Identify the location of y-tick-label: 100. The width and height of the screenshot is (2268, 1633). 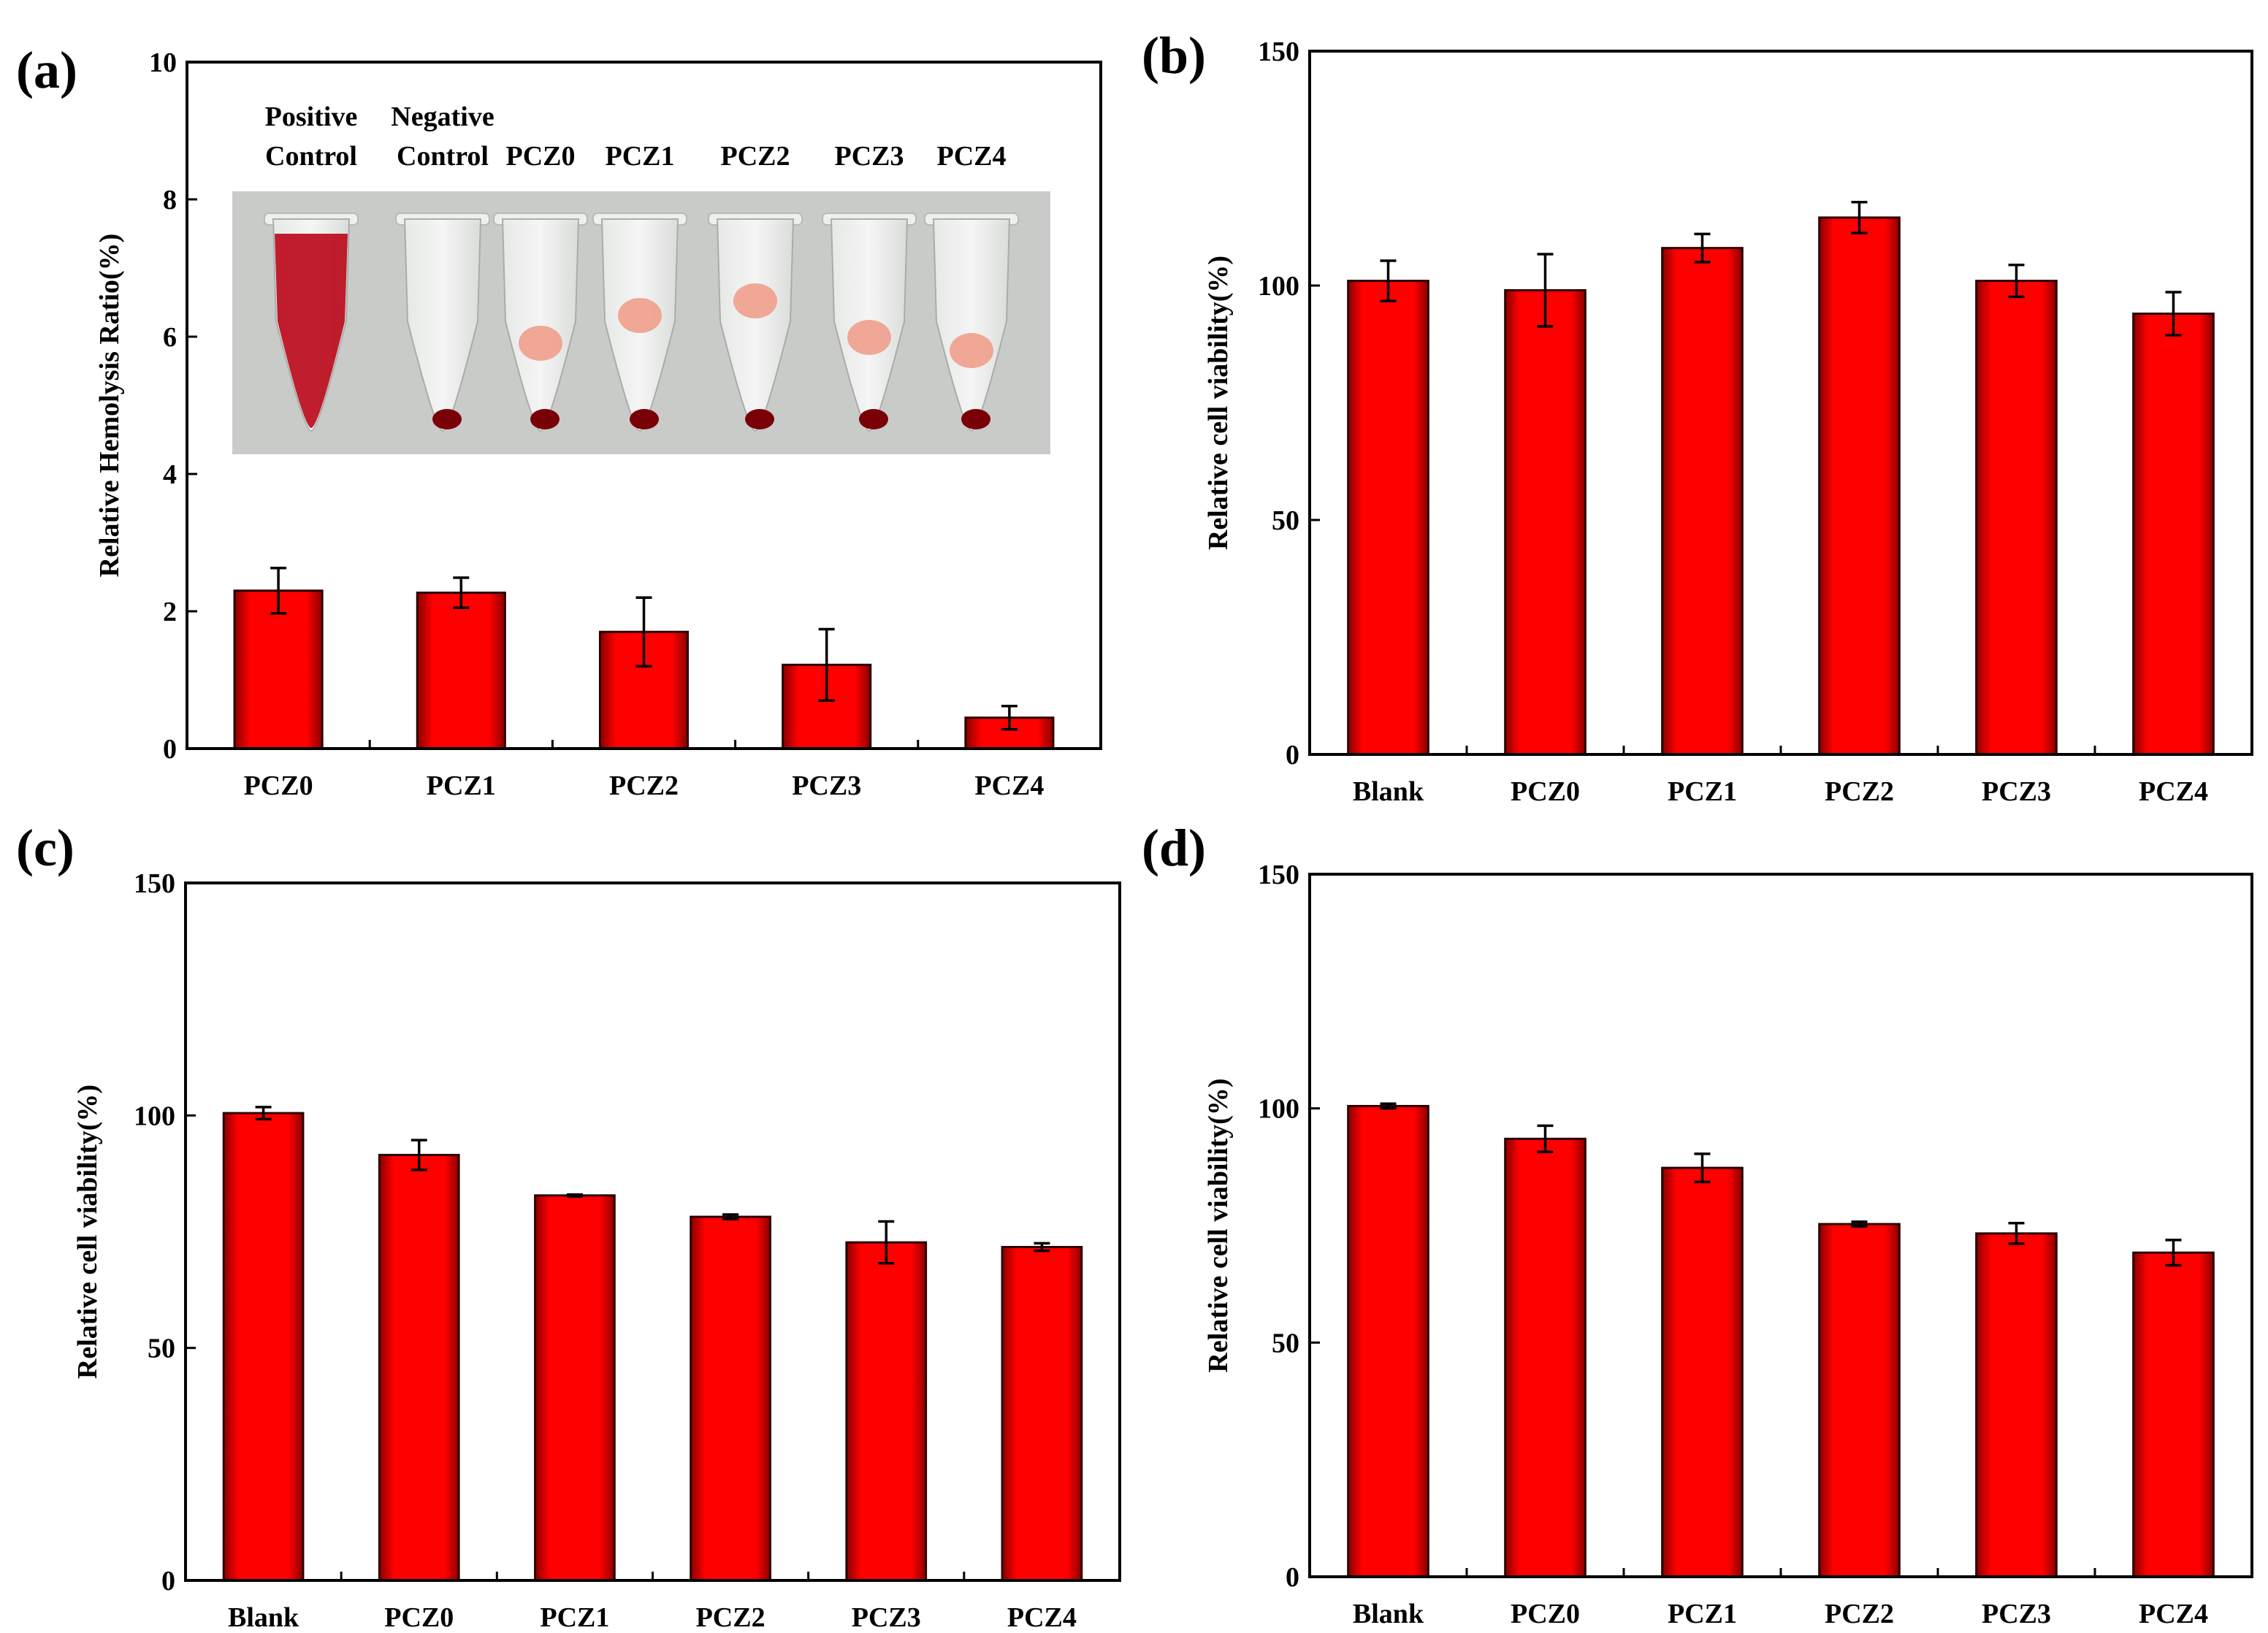
(1278, 1109).